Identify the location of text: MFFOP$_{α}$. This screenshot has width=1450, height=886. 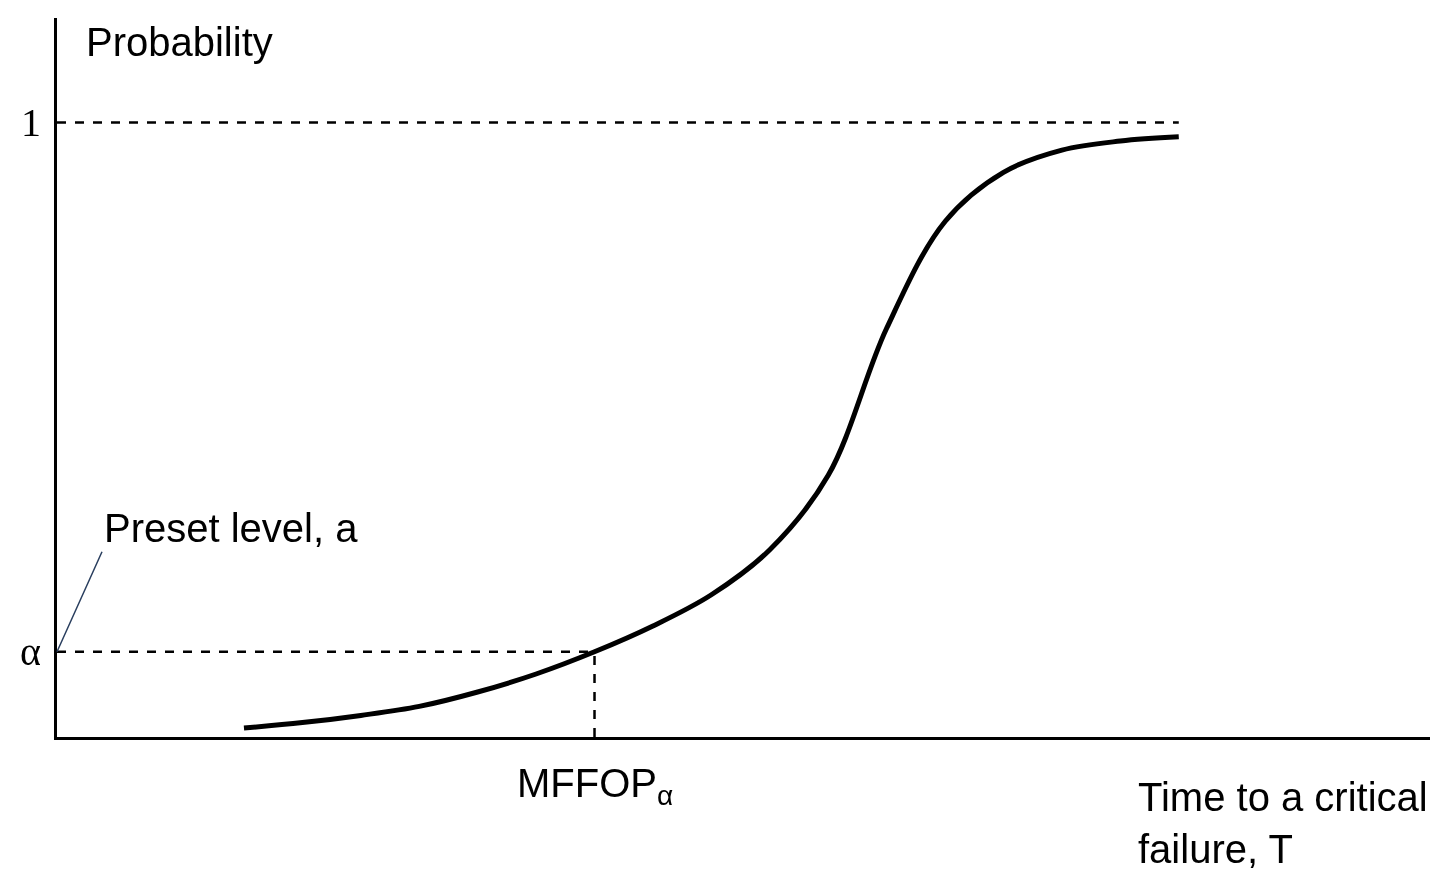
(595, 786).